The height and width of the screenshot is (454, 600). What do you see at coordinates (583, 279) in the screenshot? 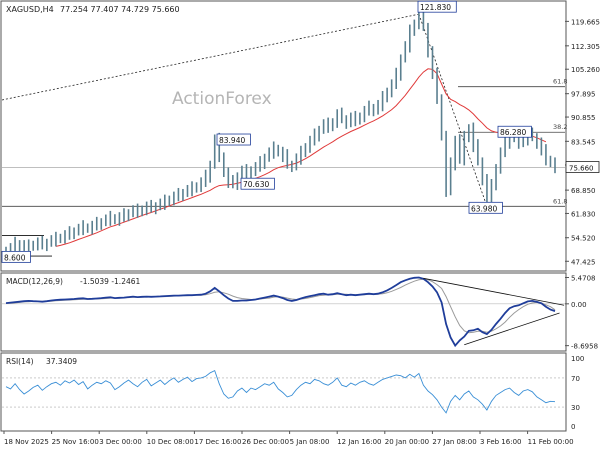
I see `macd-axis-tick-label: 5.4708` at bounding box center [583, 279].